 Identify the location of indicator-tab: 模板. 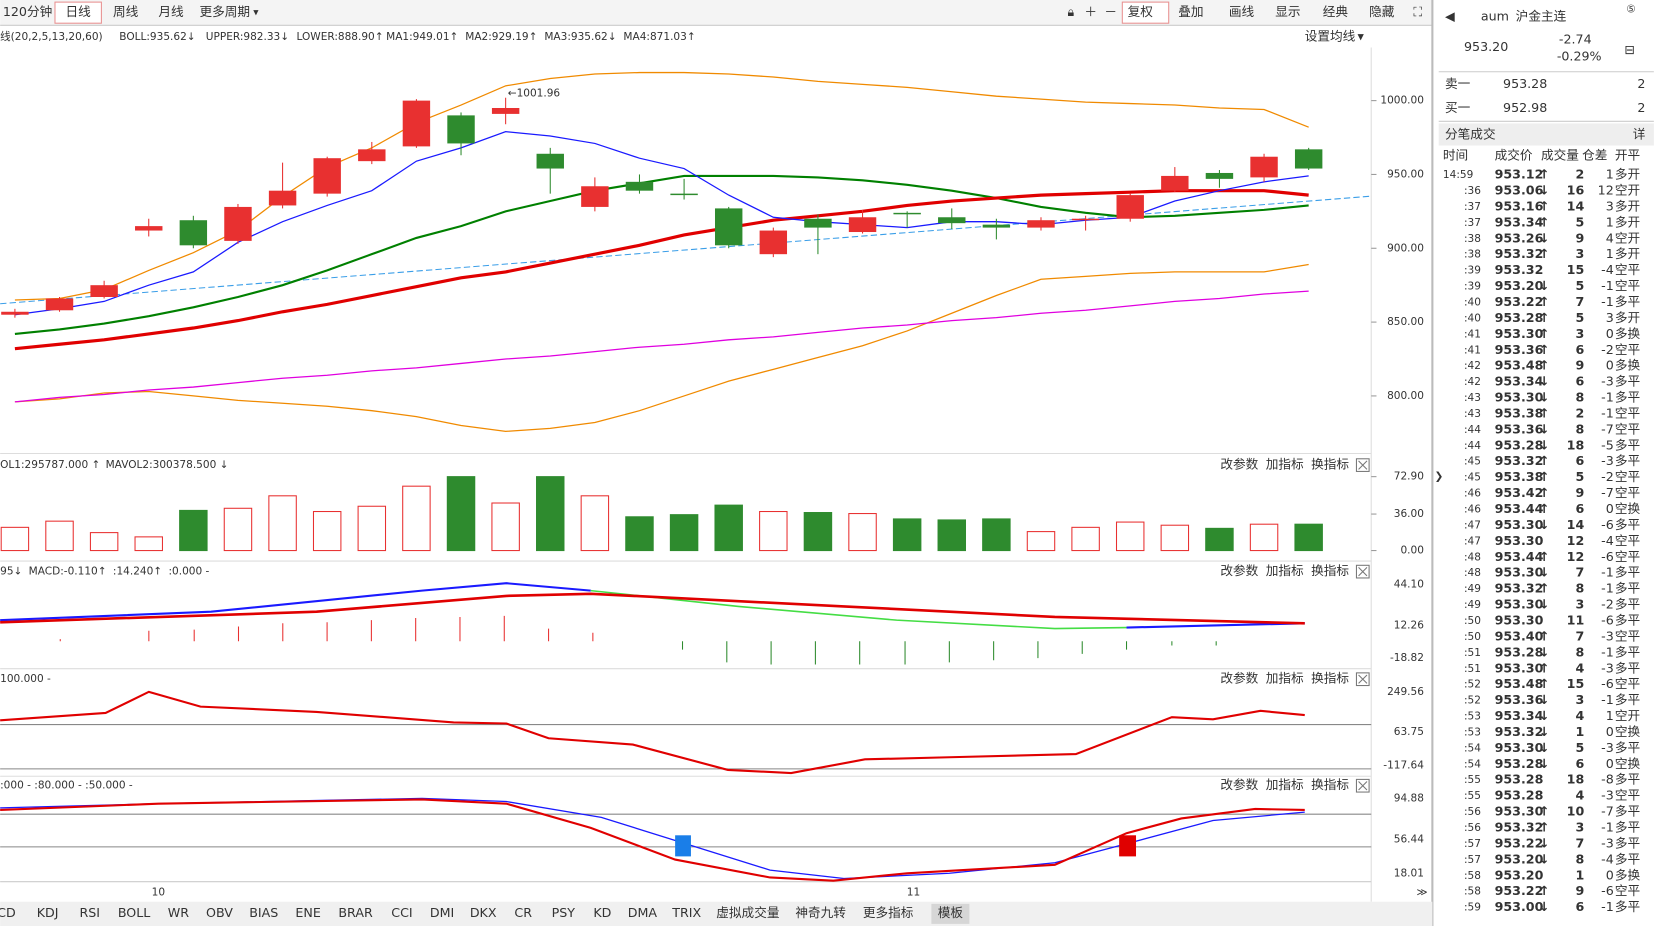
(951, 912).